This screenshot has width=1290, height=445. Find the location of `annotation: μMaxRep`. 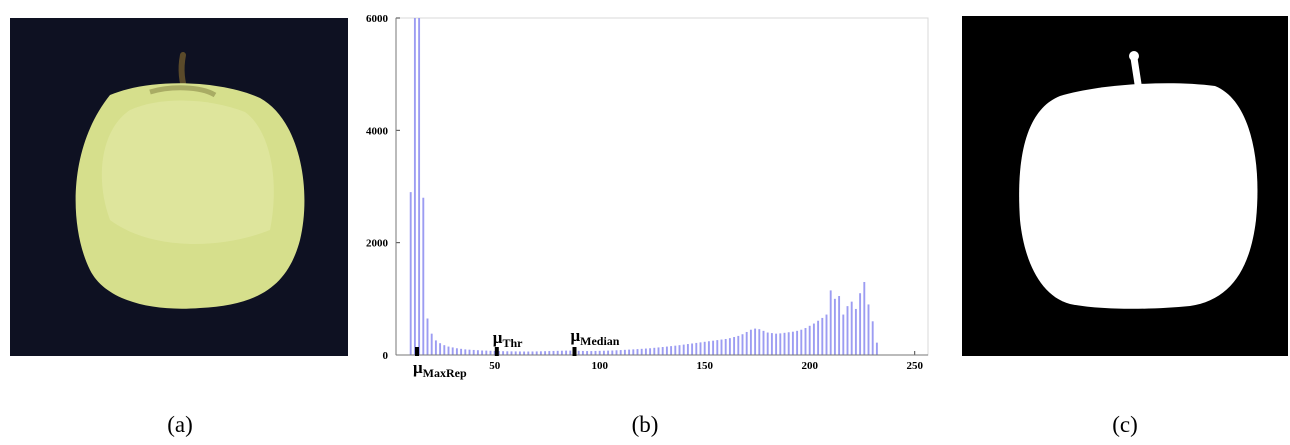

annotation: μMaxRep is located at coordinates (440, 369).